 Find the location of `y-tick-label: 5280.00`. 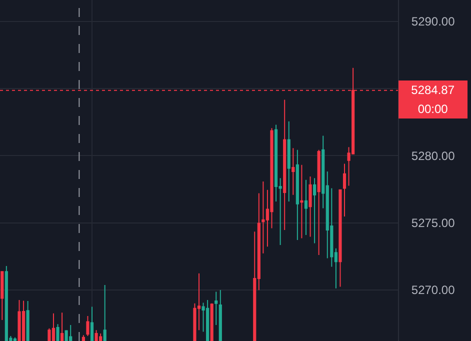

y-tick-label: 5280.00 is located at coordinates (433, 155).